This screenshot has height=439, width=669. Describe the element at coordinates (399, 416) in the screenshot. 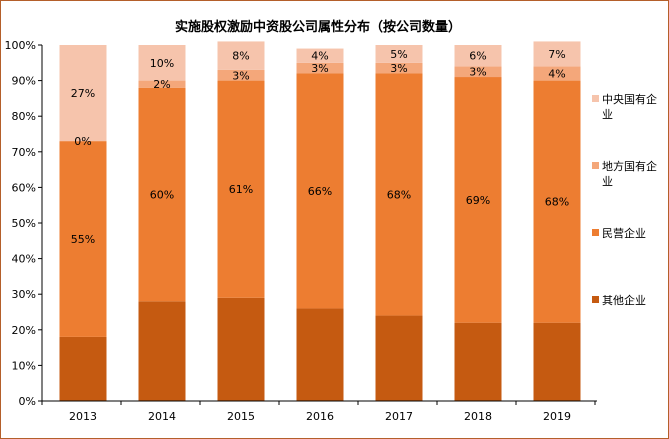

I see `x-tick-label: 2017` at that location.